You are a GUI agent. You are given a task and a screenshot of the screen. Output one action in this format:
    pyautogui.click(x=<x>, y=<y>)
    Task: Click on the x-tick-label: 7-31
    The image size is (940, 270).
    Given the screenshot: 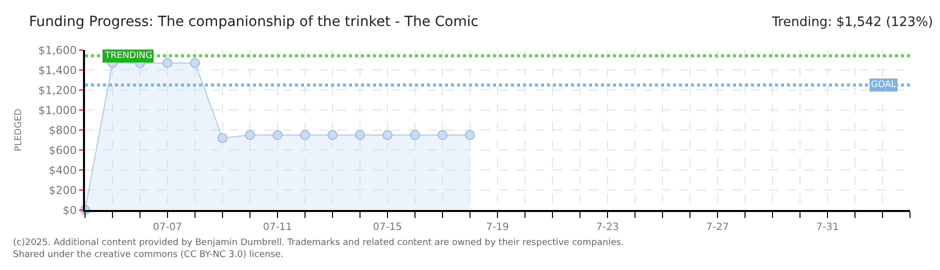 What is the action you would take?
    pyautogui.click(x=827, y=227)
    